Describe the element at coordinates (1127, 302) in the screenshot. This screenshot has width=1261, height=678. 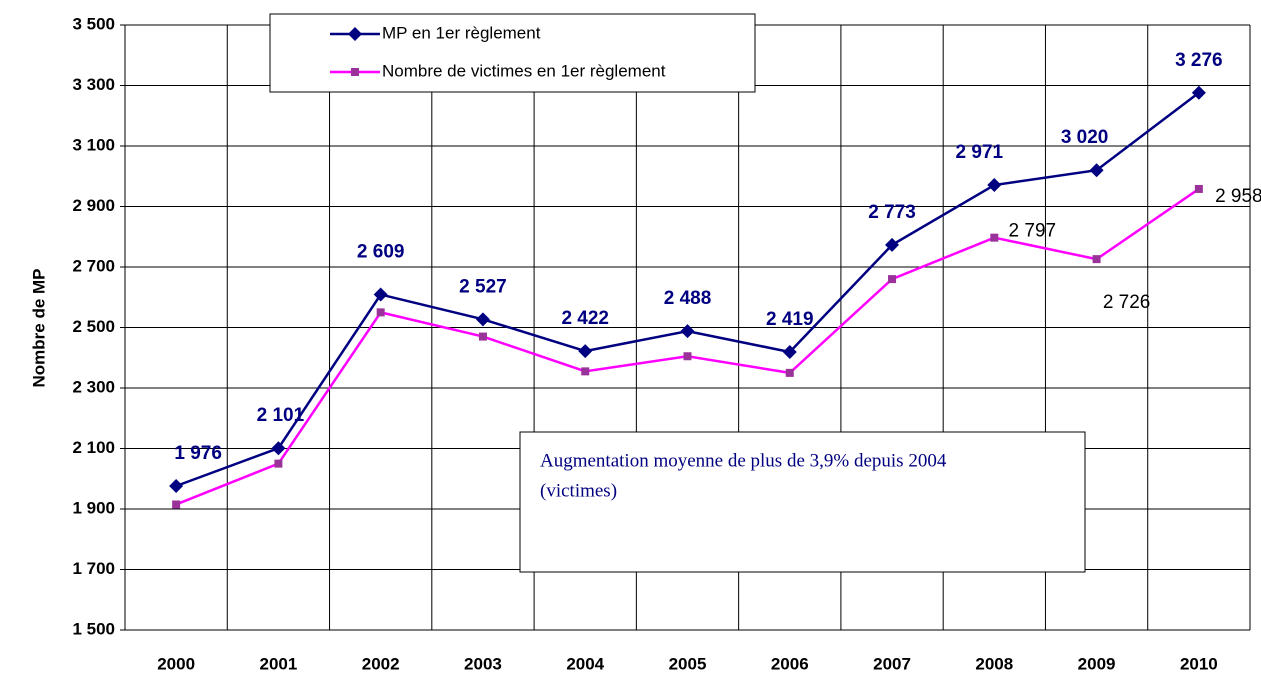
I see `data-label: 2 726` at that location.